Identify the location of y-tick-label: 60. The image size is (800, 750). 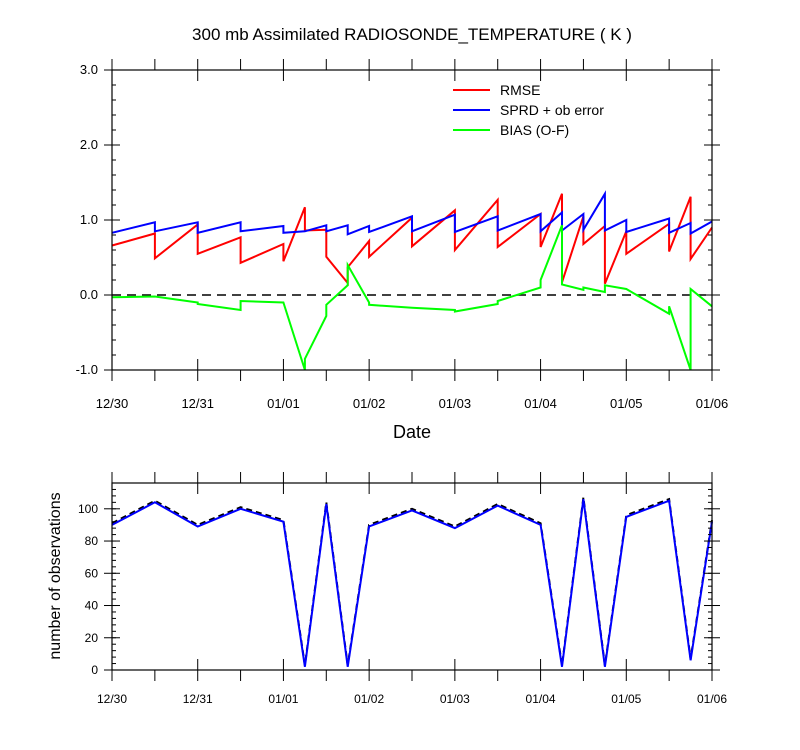
(92, 573).